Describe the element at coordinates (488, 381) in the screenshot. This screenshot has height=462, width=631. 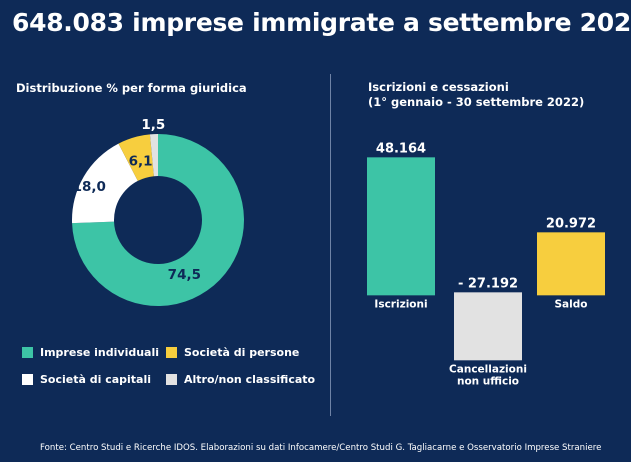
I see `bar-category-label-cancellazioni: non ufficio` at that location.